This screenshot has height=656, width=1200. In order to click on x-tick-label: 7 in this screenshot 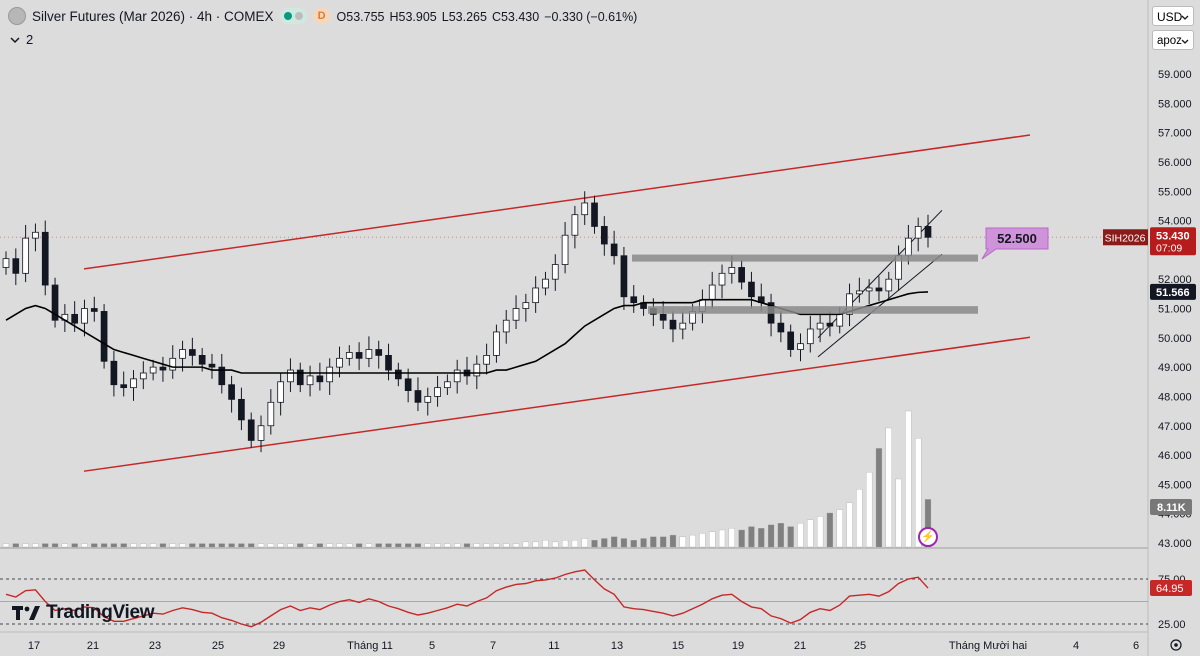, I will do `click(493, 646)`.